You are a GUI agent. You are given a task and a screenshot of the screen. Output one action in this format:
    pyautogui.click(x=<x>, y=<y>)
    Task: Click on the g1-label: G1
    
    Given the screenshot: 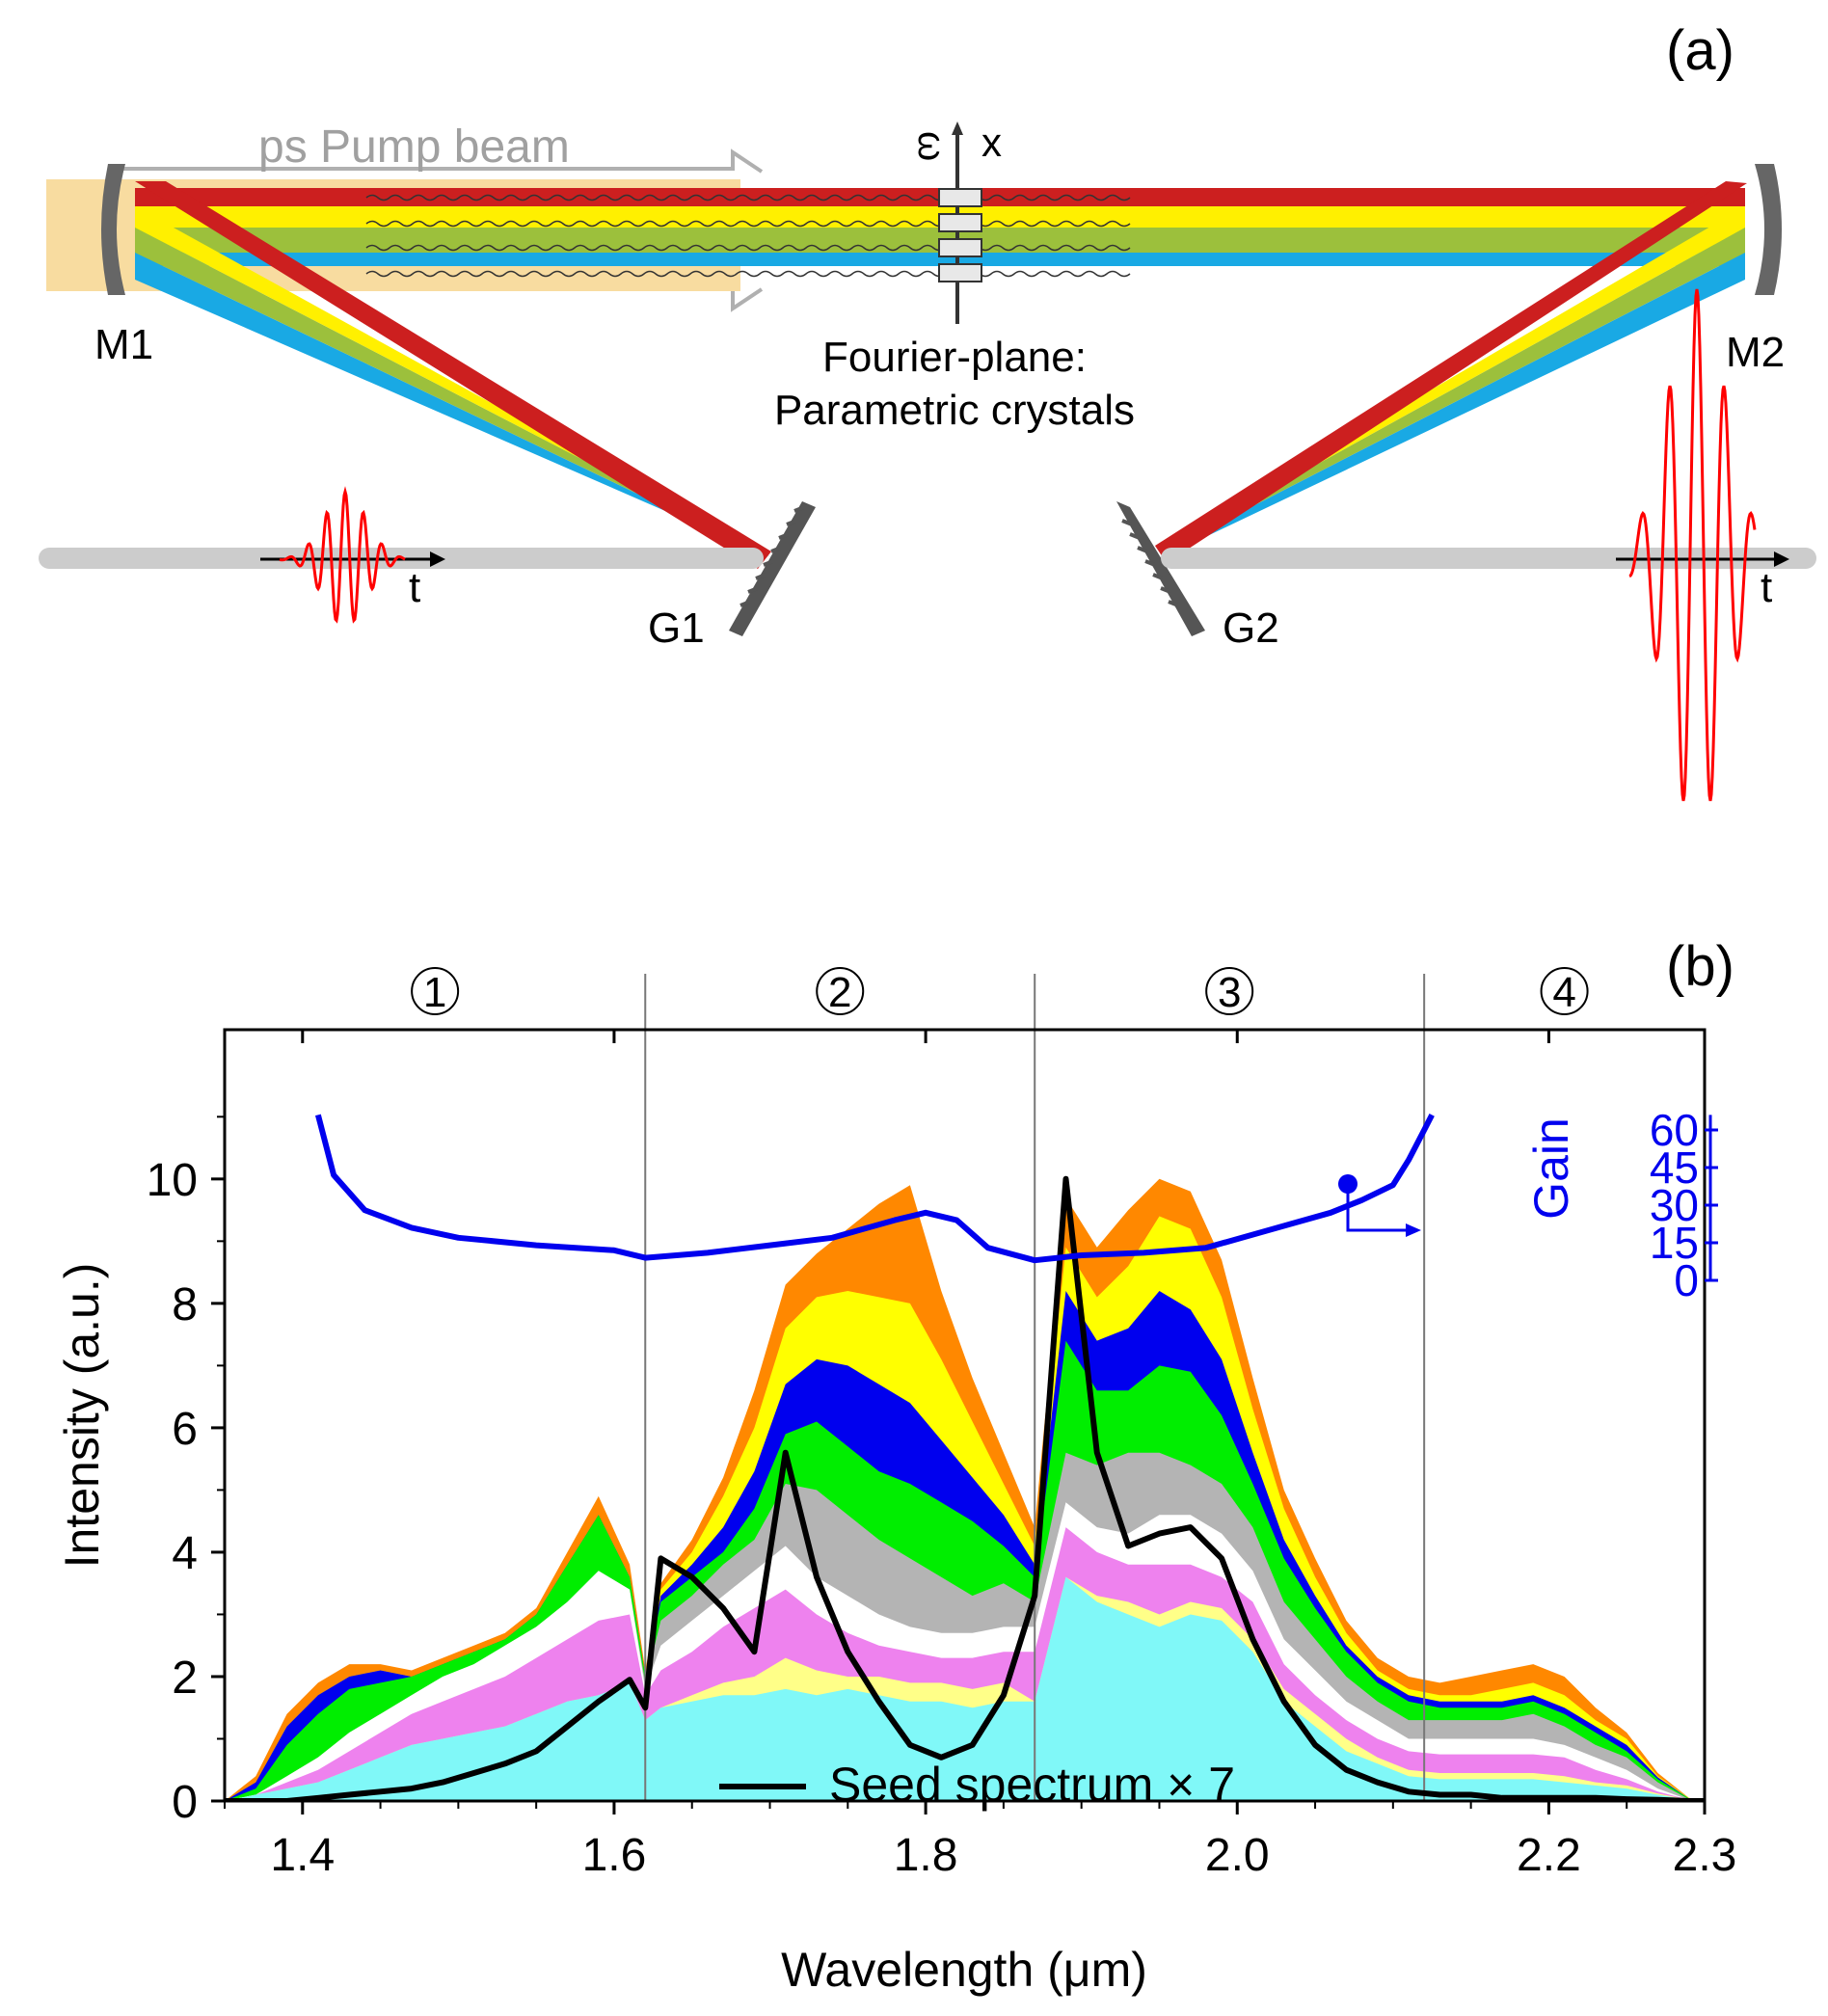 What is the action you would take?
    pyautogui.click(x=676, y=628)
    